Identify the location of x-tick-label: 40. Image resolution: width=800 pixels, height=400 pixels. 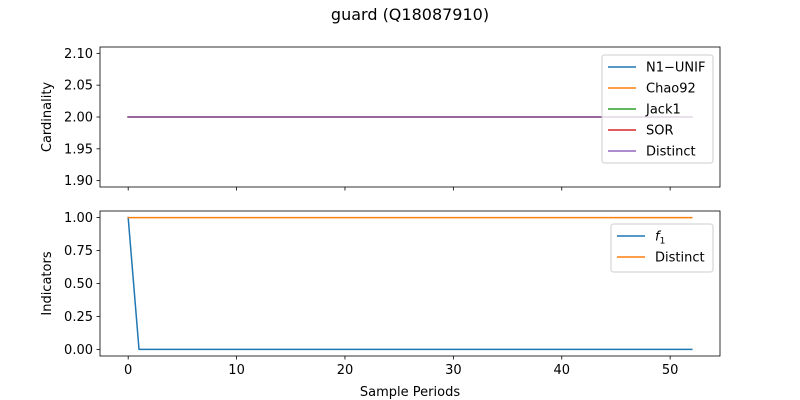
(561, 370).